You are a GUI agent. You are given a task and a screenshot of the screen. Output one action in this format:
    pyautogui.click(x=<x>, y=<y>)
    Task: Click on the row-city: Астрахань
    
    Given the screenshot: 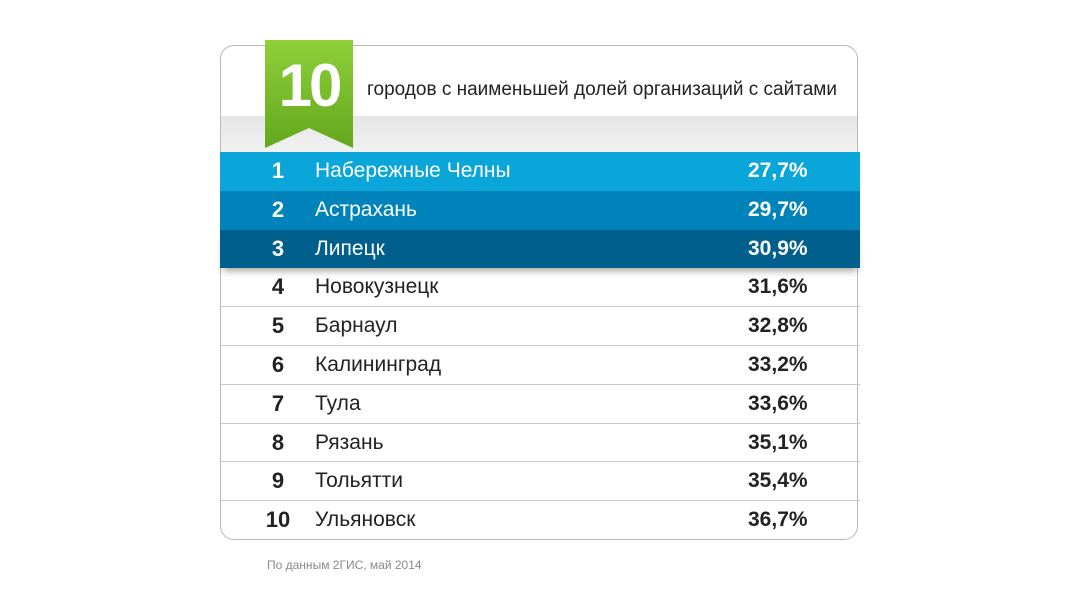 What is the action you would take?
    pyautogui.click(x=366, y=209)
    